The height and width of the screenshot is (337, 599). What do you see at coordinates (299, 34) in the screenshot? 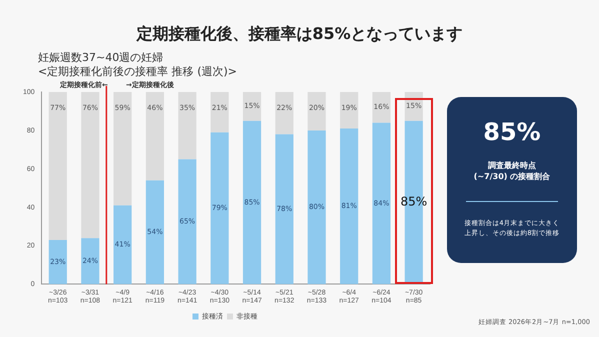
I see `chart-title: 定期接種化後、接種率は85%となっています` at bounding box center [299, 34].